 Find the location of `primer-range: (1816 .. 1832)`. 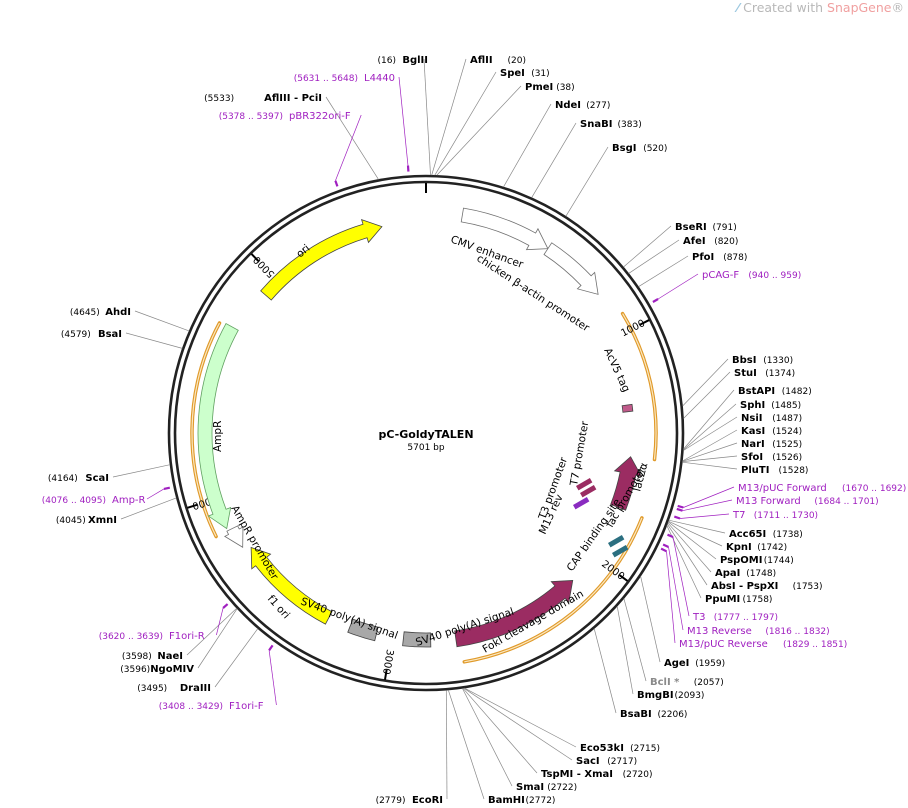

primer-range: (1816 .. 1832) is located at coordinates (797, 632).